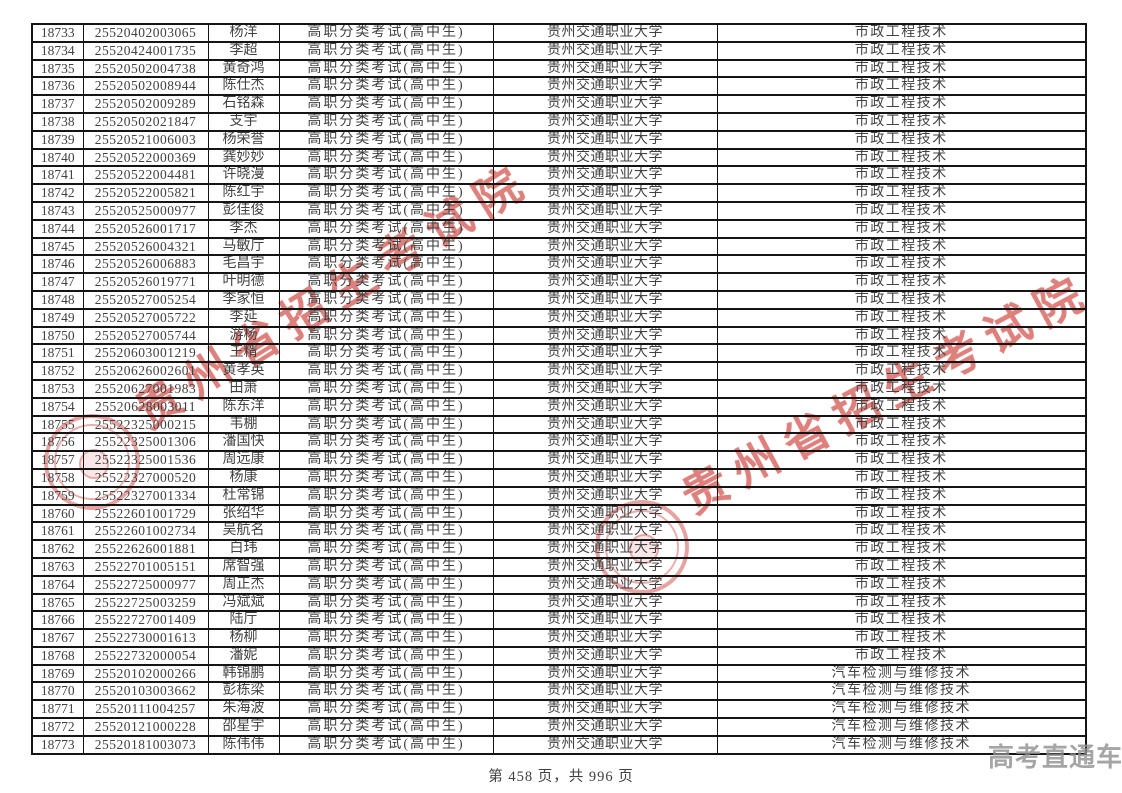 This screenshot has height=793, width=1122. What do you see at coordinates (57, 513) in the screenshot?
I see `seq-cell: 18760` at bounding box center [57, 513].